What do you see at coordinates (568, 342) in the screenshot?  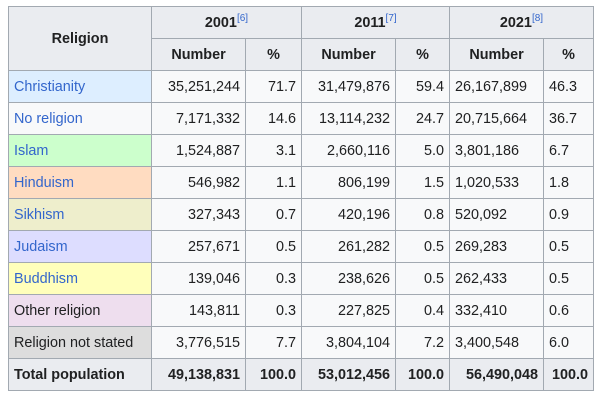 I see `percent-cell: 6.0` at bounding box center [568, 342].